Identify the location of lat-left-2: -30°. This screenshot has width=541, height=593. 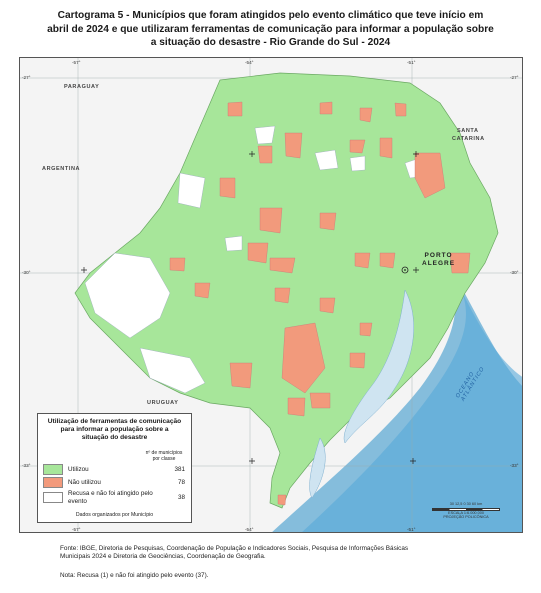
(26, 272).